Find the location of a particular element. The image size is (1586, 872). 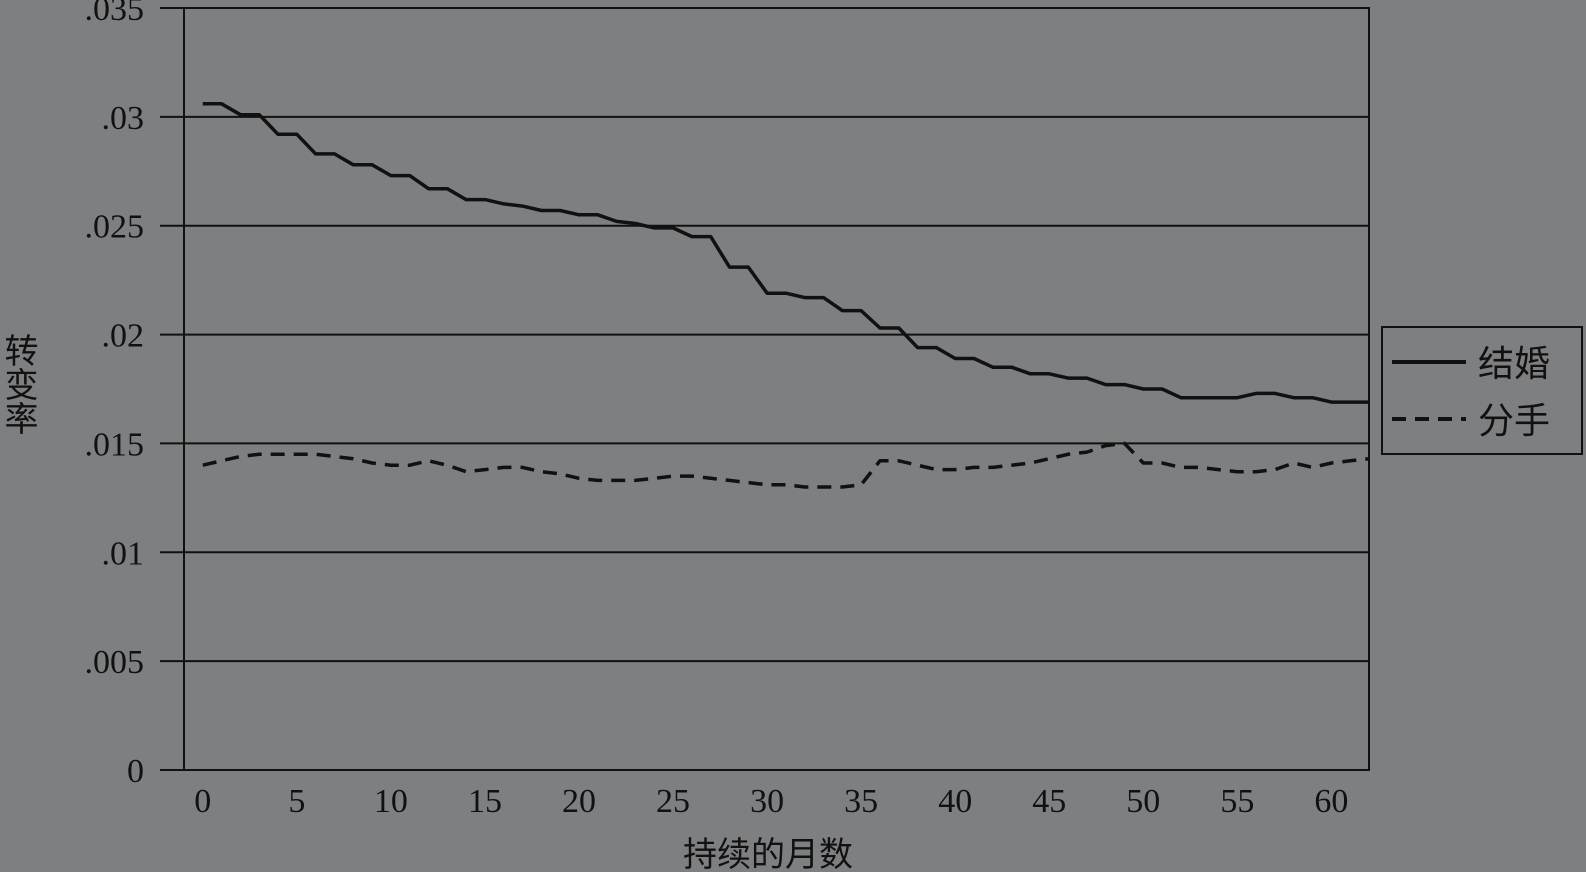

y-tick-label: .035 is located at coordinates (115, 14).